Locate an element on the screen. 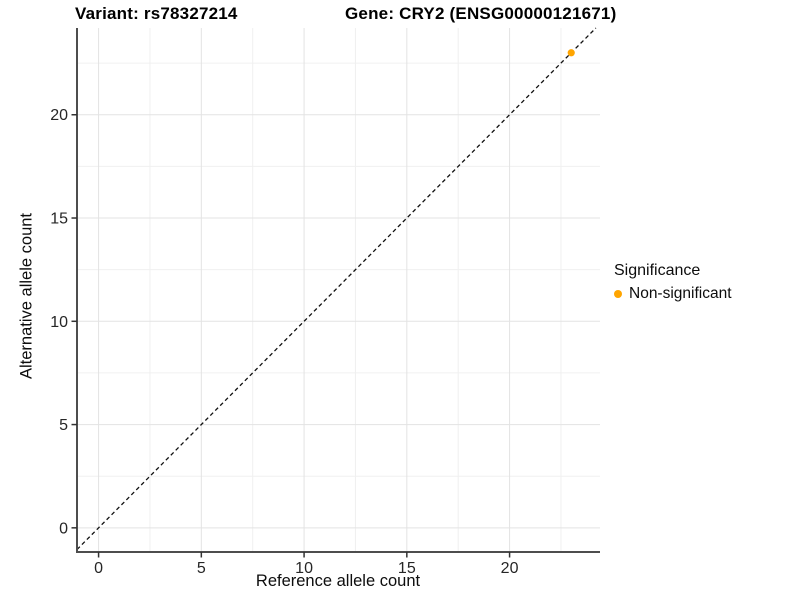  x-tick-label: 0 is located at coordinates (98, 568).